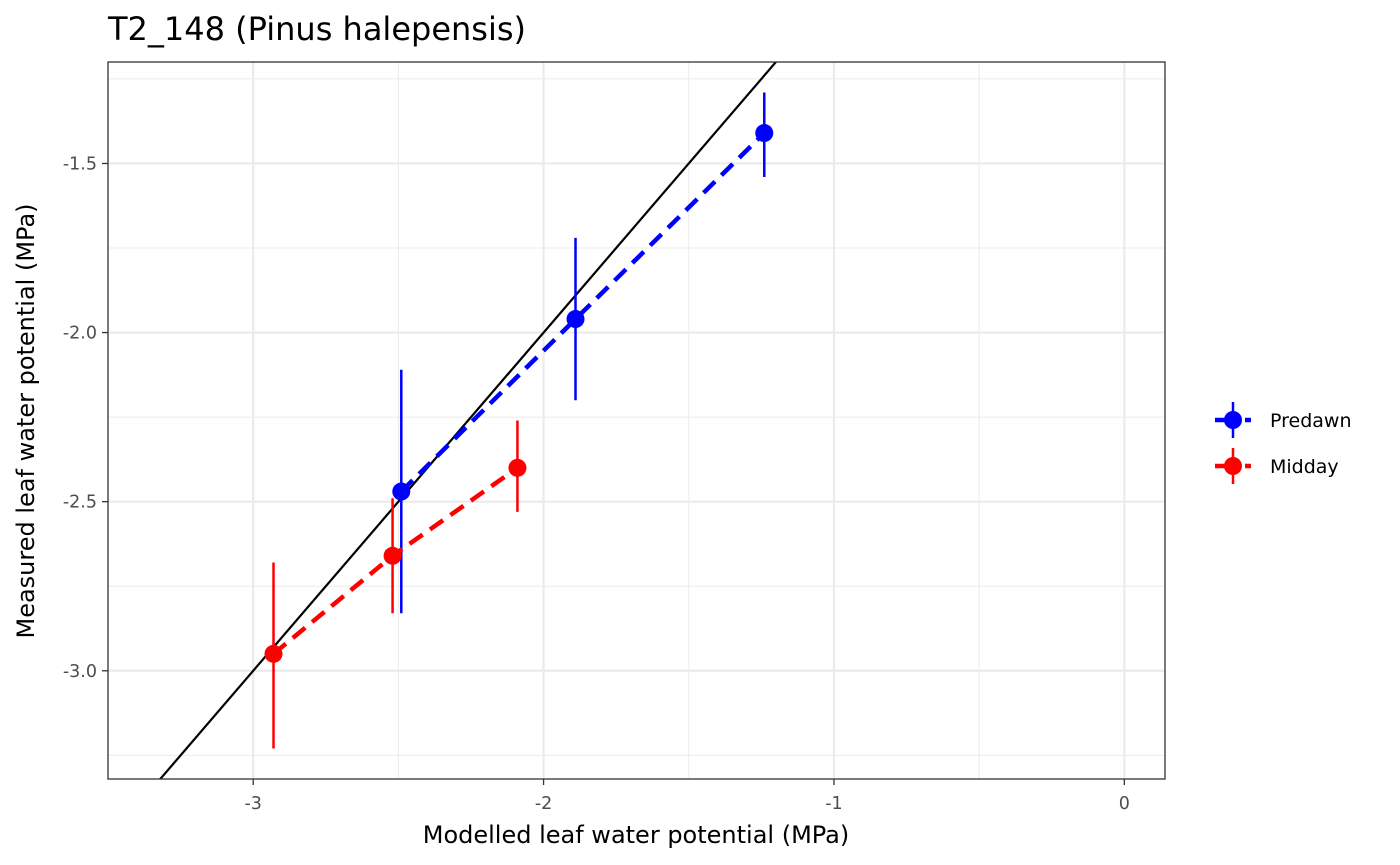  What do you see at coordinates (1124, 804) in the screenshot?
I see `x-tick-label: 0` at bounding box center [1124, 804].